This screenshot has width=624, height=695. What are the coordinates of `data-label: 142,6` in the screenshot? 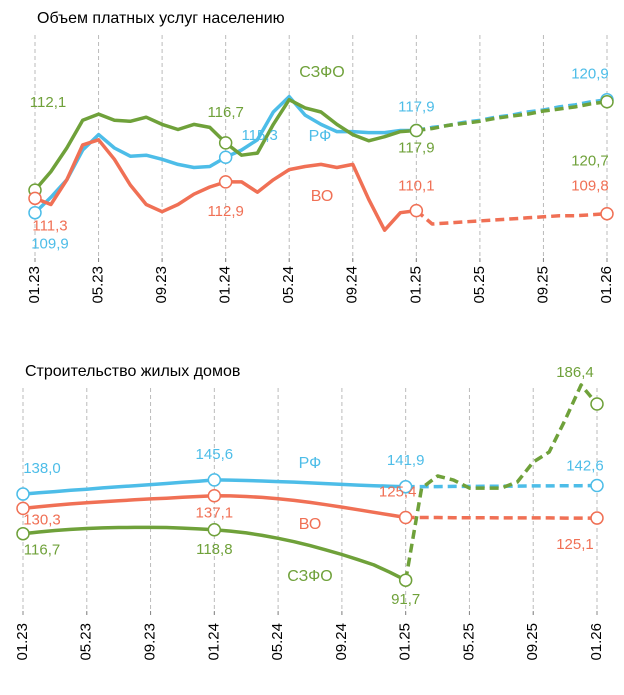 It's located at (585, 465).